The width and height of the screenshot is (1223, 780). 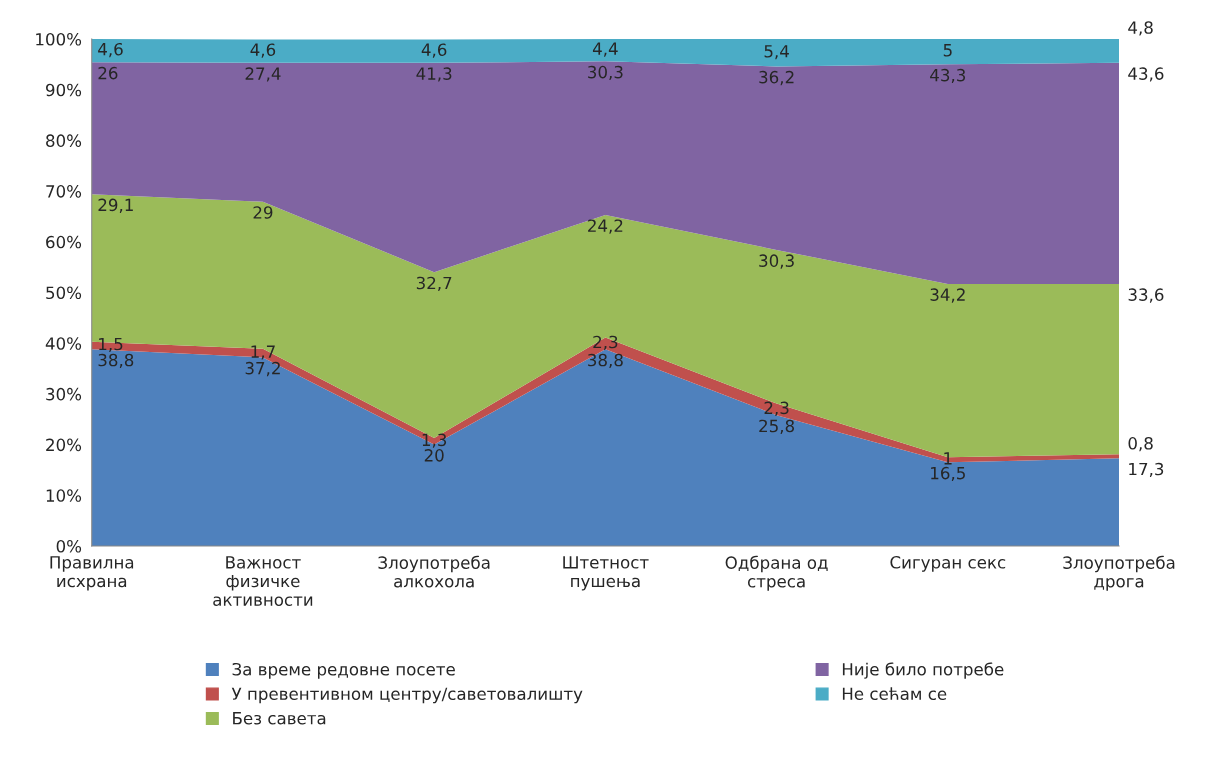 What do you see at coordinates (1140, 444) in the screenshot?
I see `data-label: 0,8` at bounding box center [1140, 444].